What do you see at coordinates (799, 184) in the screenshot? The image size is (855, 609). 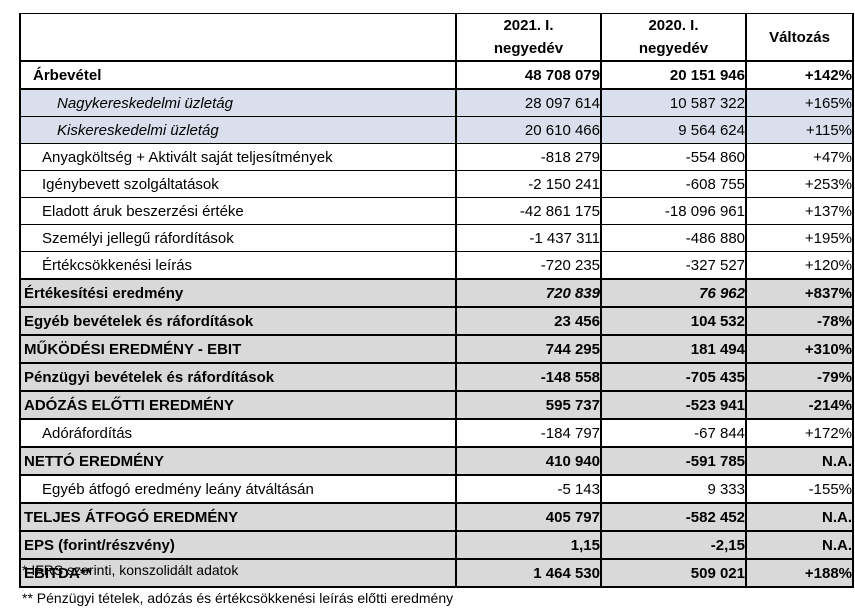 I see `change-value: +253%` at bounding box center [799, 184].